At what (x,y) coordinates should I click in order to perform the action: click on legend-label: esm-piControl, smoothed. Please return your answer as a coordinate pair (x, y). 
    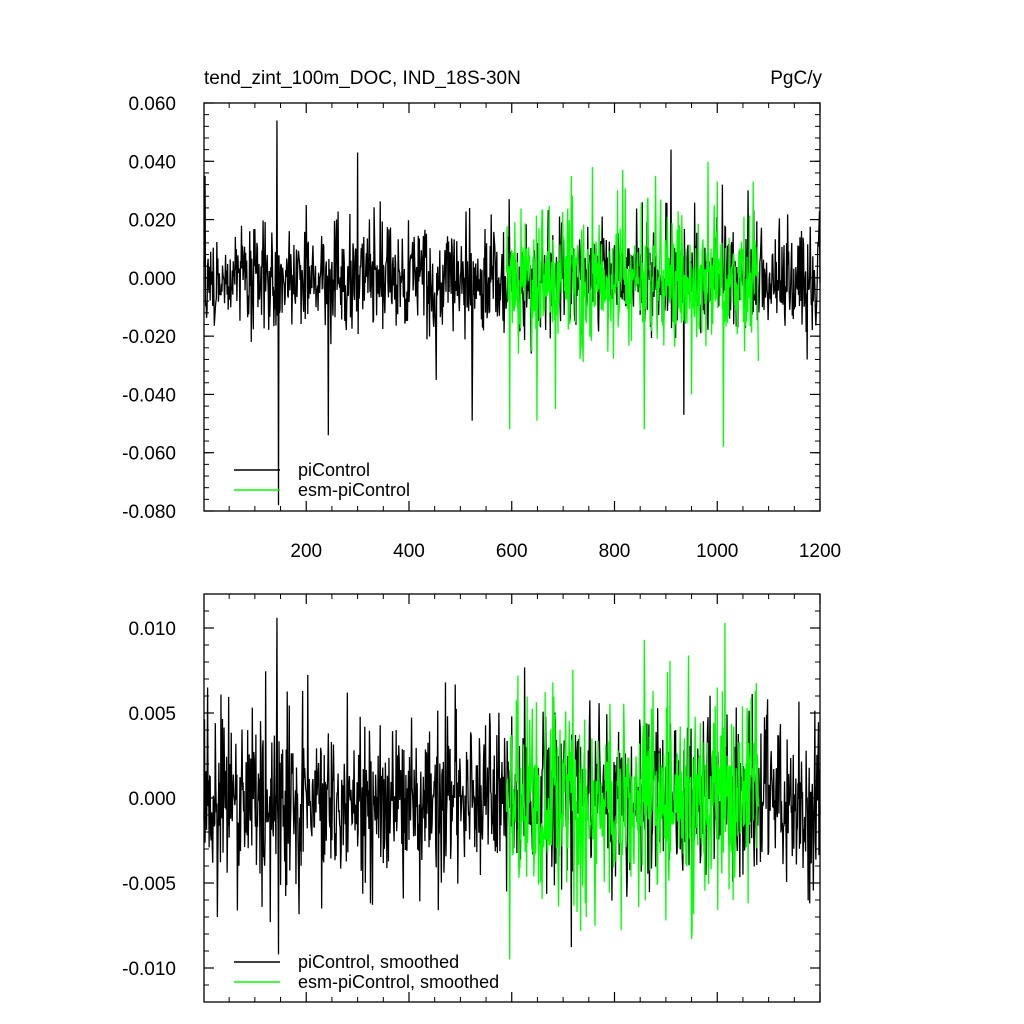
    Looking at the image, I should click on (398, 982).